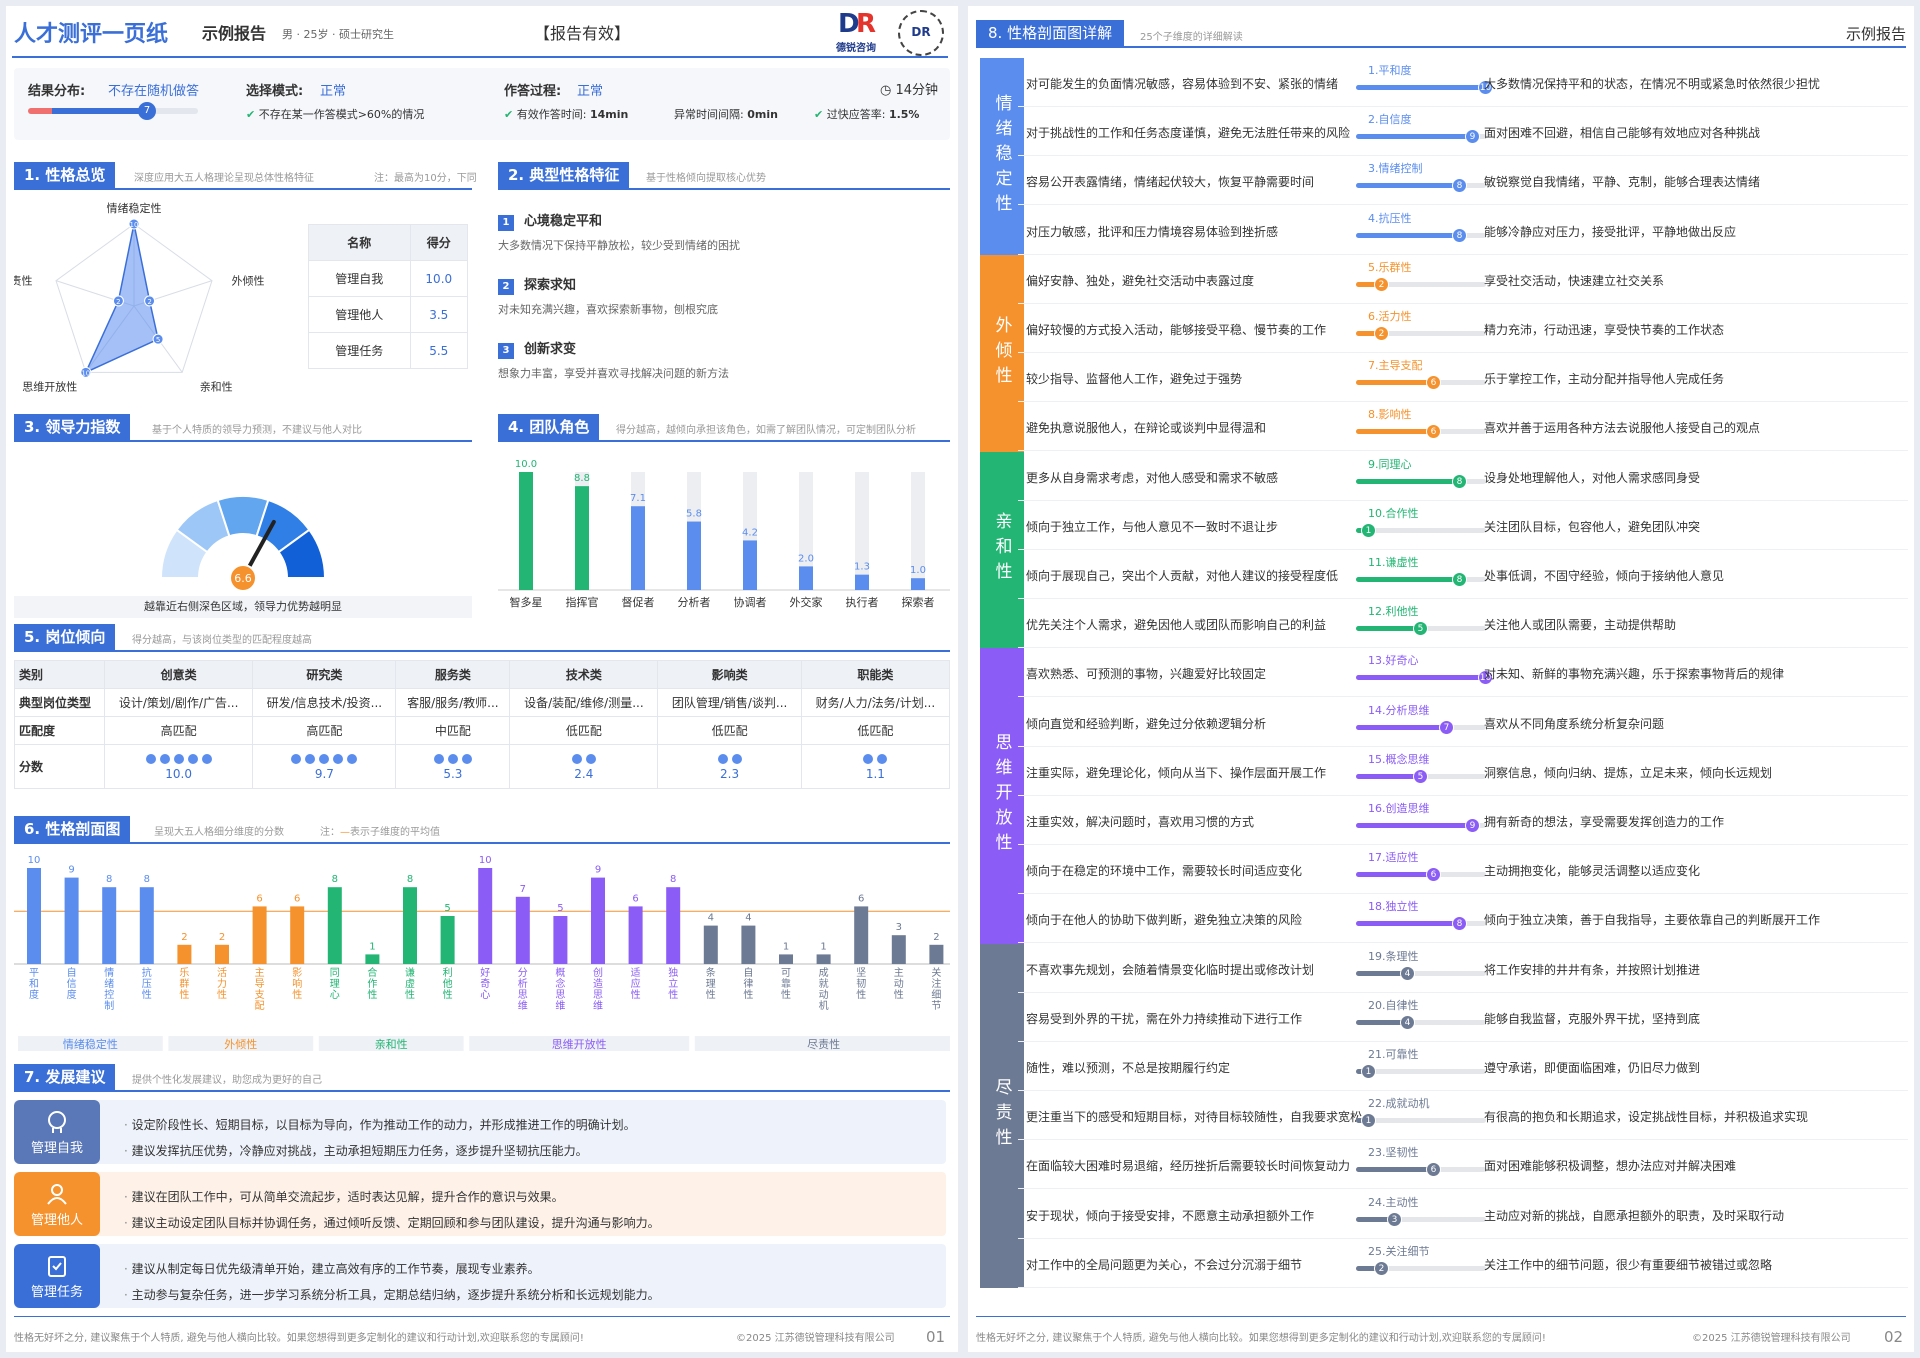 This screenshot has width=1920, height=1358. I want to click on trait-knob: 6, so click(1433, 432).